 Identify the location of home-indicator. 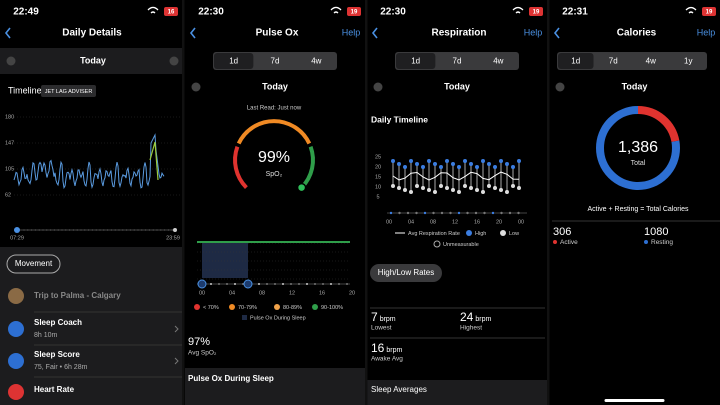
(634, 400).